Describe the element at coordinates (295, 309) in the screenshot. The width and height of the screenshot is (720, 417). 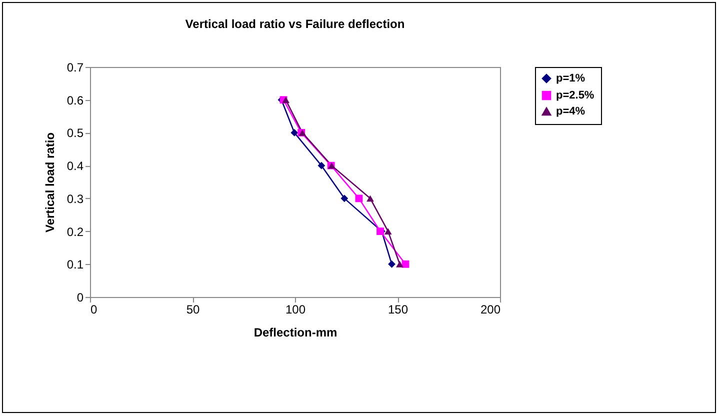
I see `x-tick-label: 100` at that location.